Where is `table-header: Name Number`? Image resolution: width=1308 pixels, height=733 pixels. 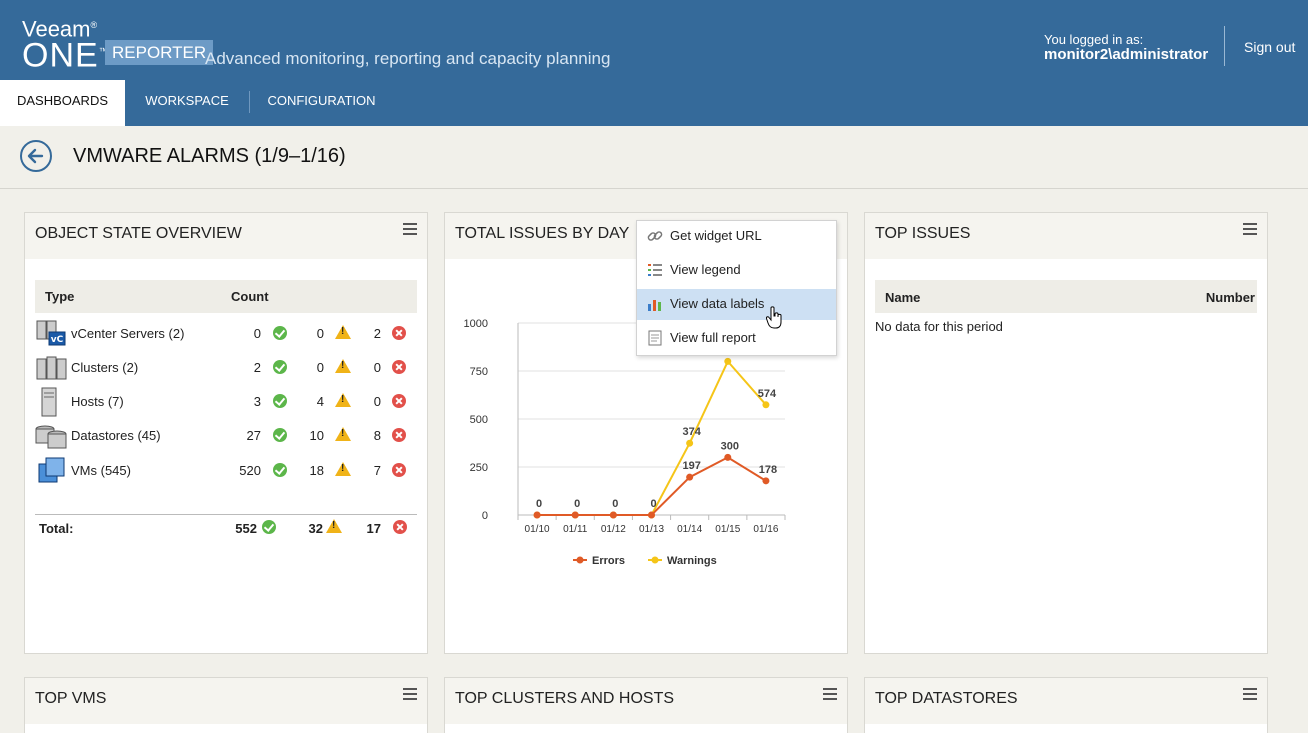
table-header: Name Number is located at coordinates (1066, 296).